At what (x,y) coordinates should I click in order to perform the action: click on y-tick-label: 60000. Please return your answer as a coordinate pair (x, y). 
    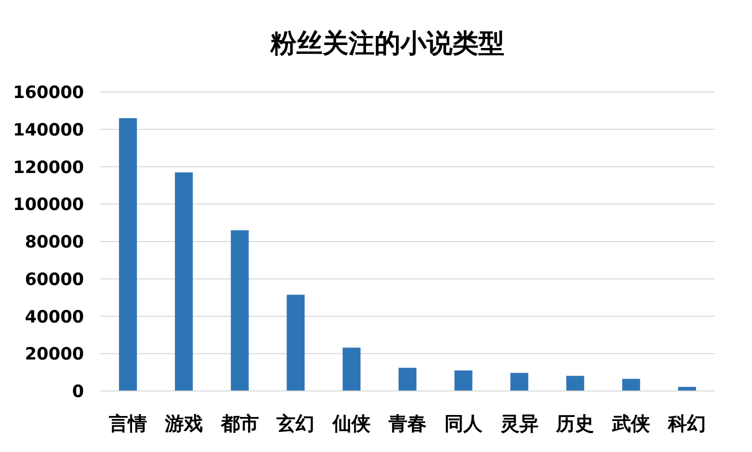
    Looking at the image, I should click on (54, 280).